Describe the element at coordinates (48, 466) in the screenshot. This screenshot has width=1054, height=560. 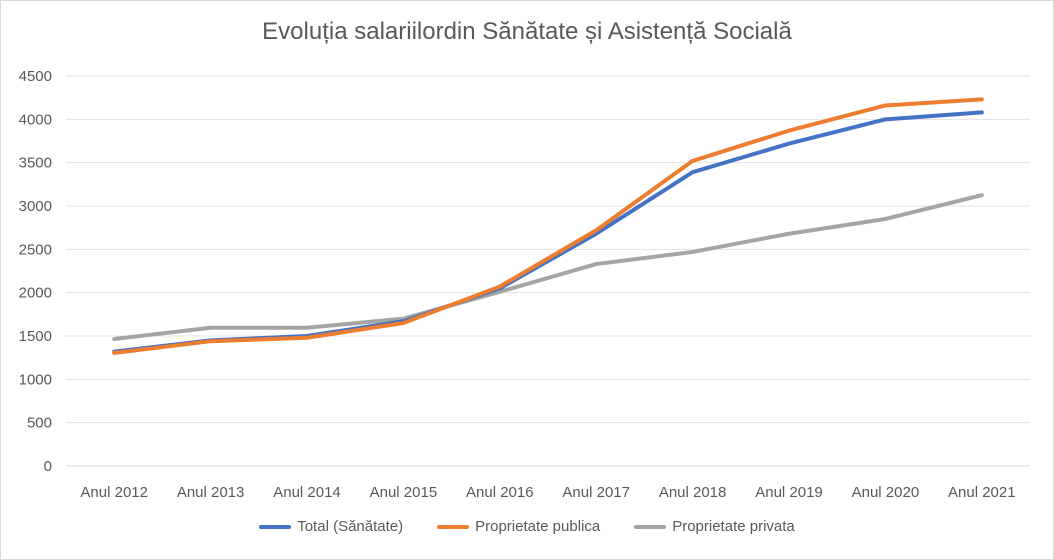
I see `y-tick-label: 0` at that location.